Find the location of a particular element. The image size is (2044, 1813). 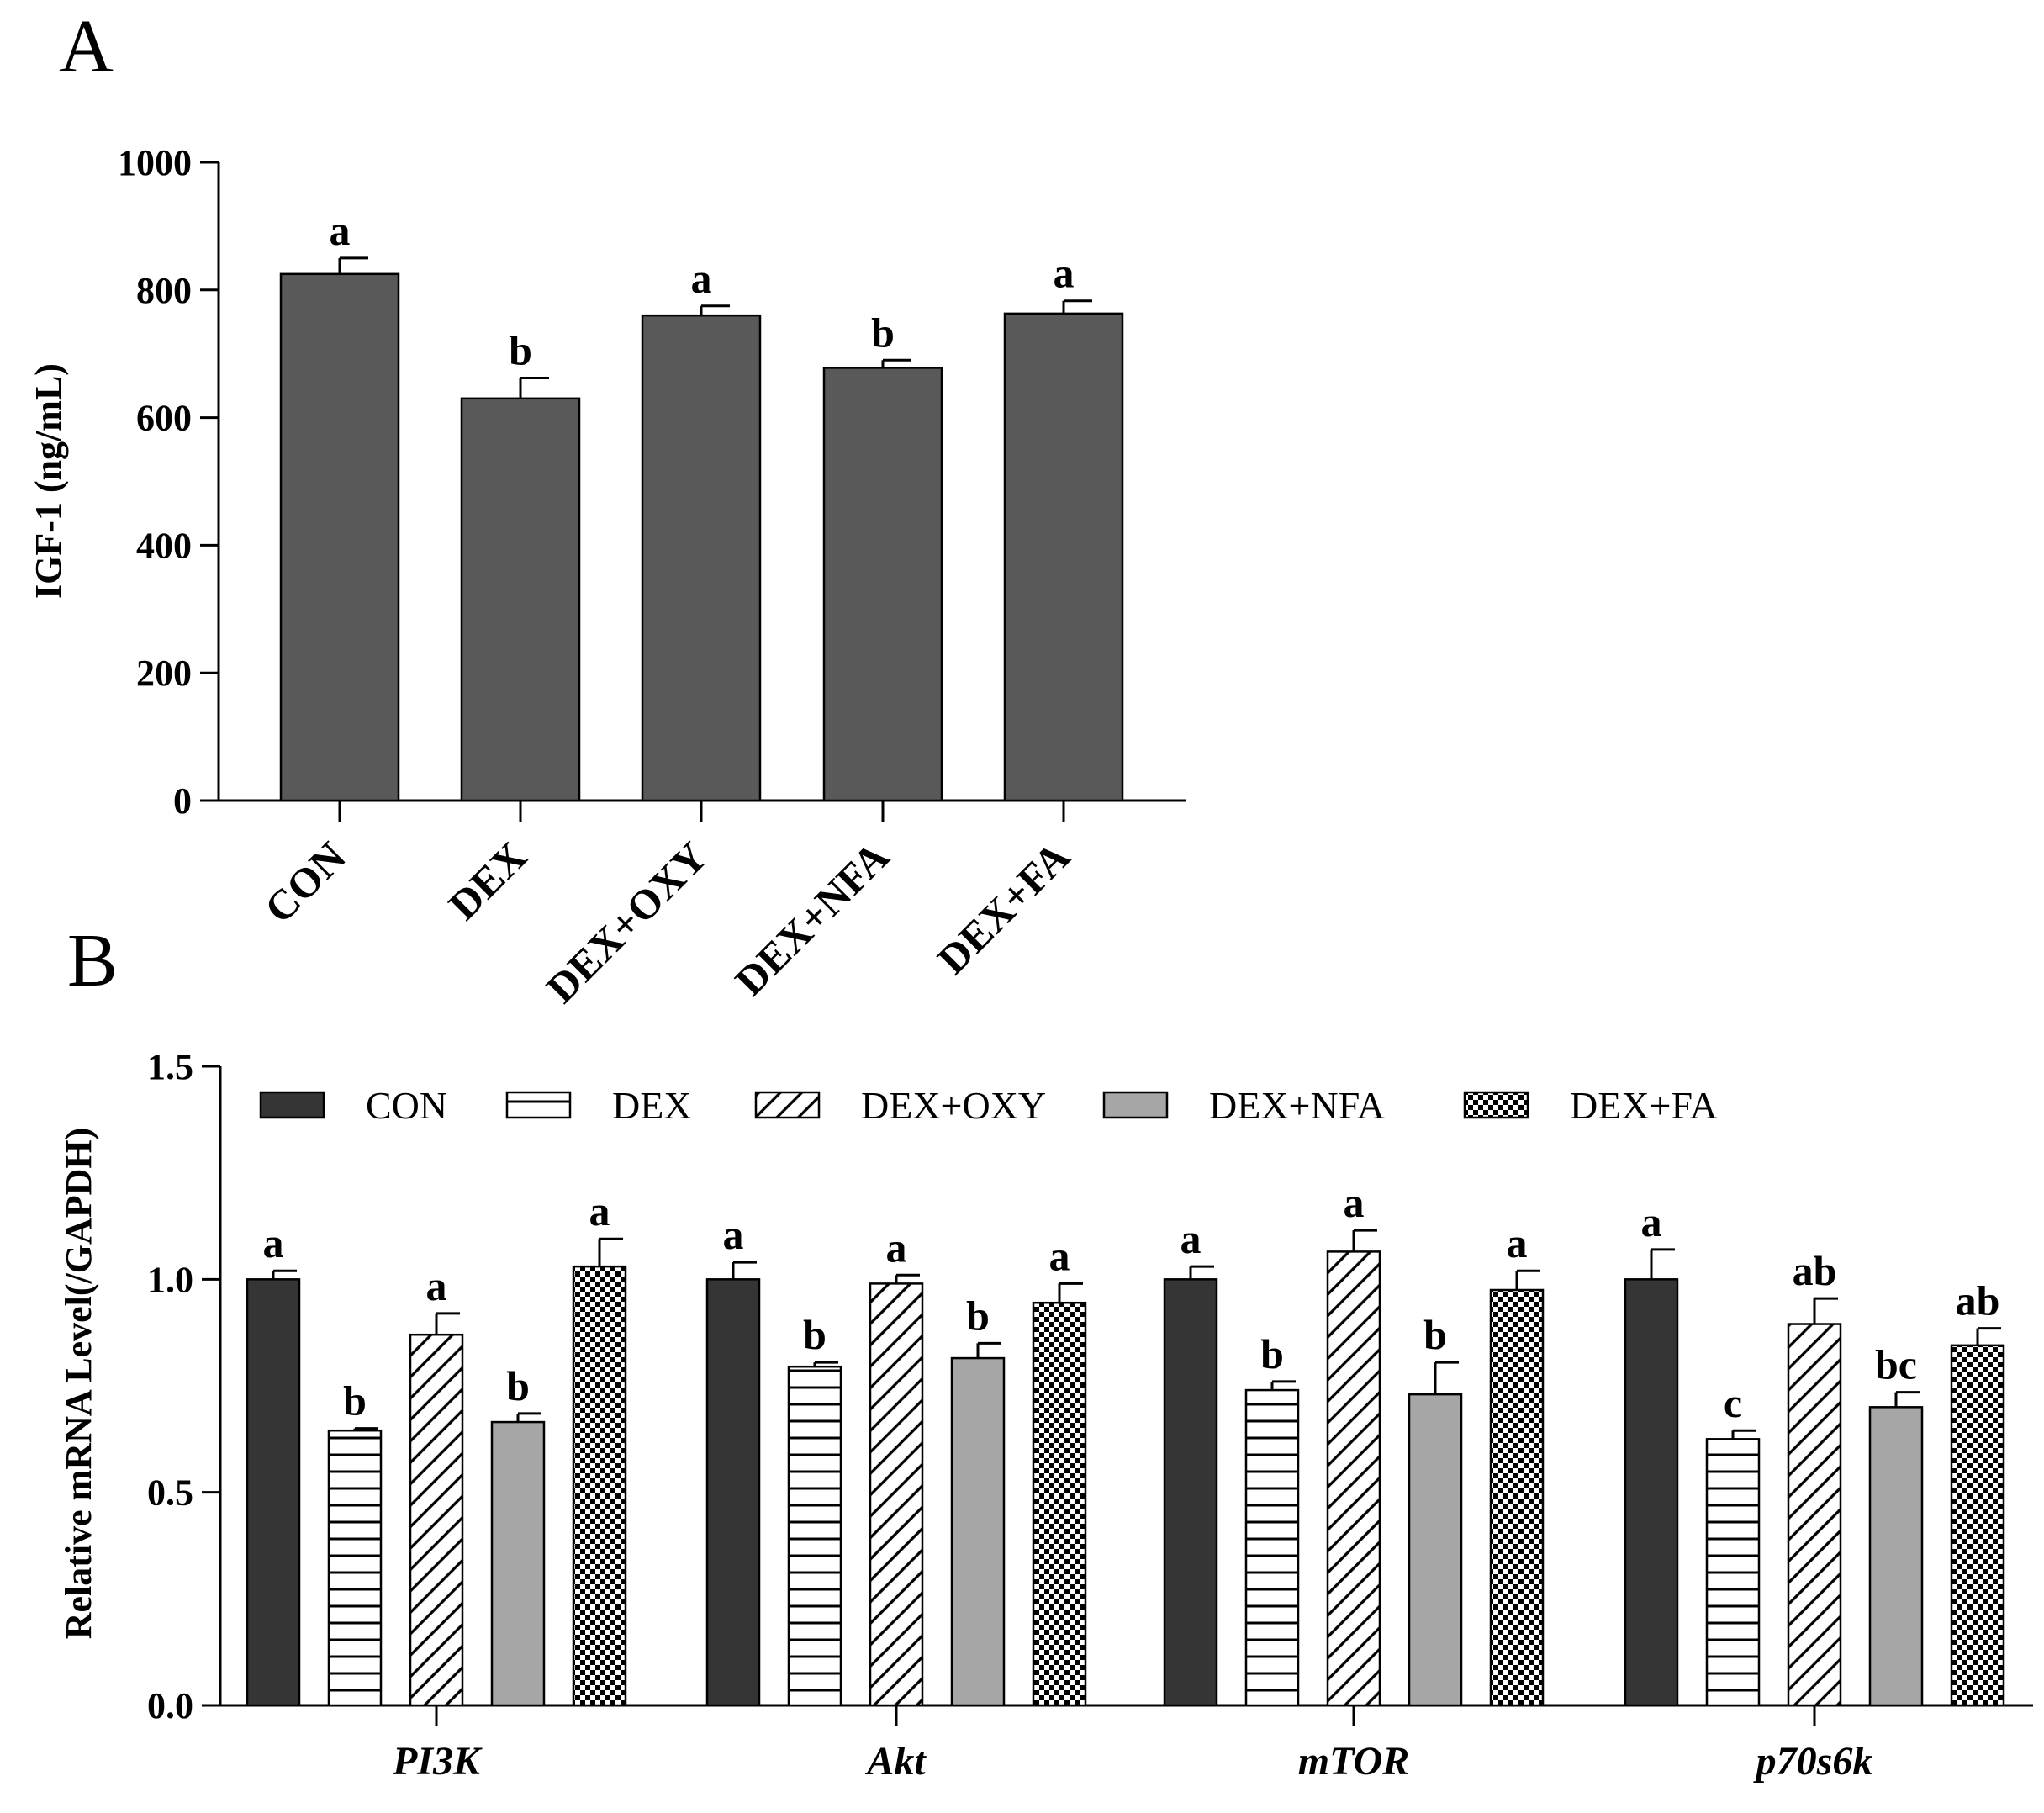

y-tick-label-a: 200 is located at coordinates (164, 674).